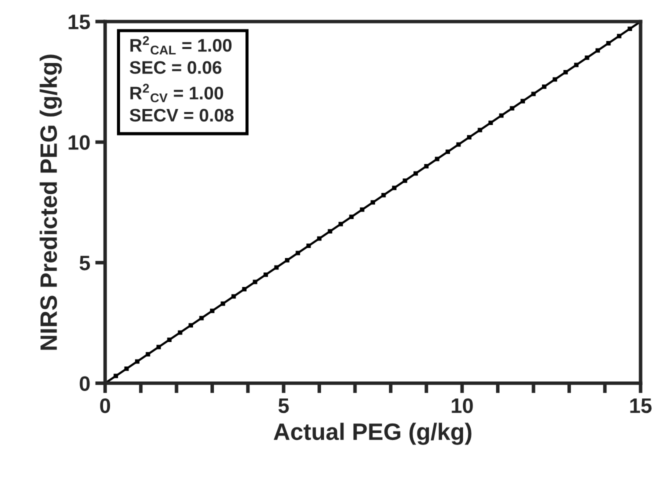 The width and height of the screenshot is (657, 479). What do you see at coordinates (182, 115) in the screenshot?
I see `annotation: SECV = 0.08` at bounding box center [182, 115].